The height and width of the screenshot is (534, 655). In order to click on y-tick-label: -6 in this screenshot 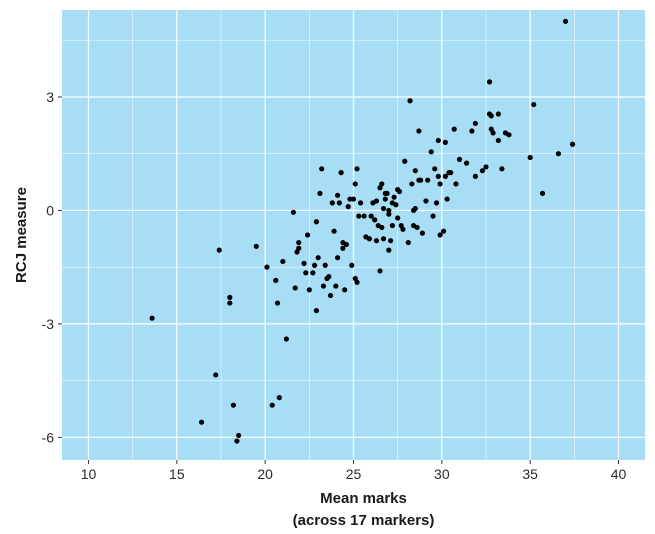, I will do `click(48, 437)`.